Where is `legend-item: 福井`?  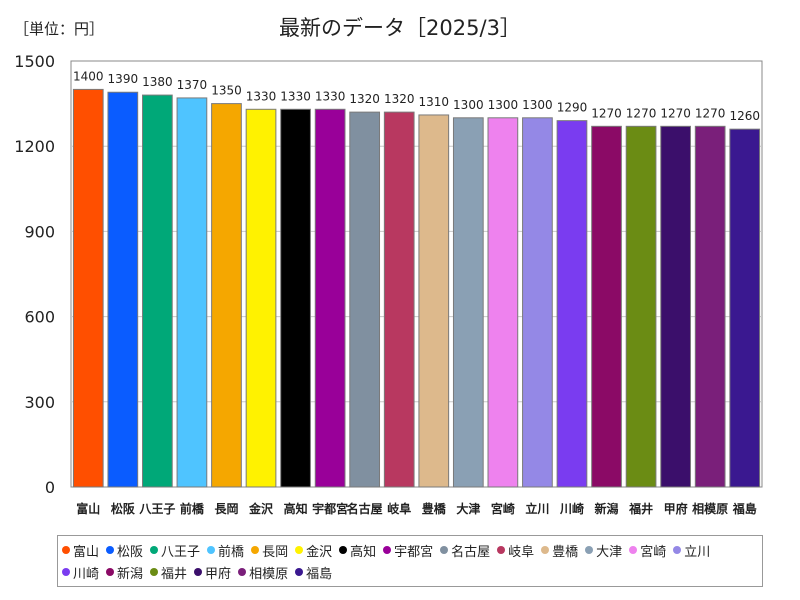 legend-item: 福井 is located at coordinates (168, 572).